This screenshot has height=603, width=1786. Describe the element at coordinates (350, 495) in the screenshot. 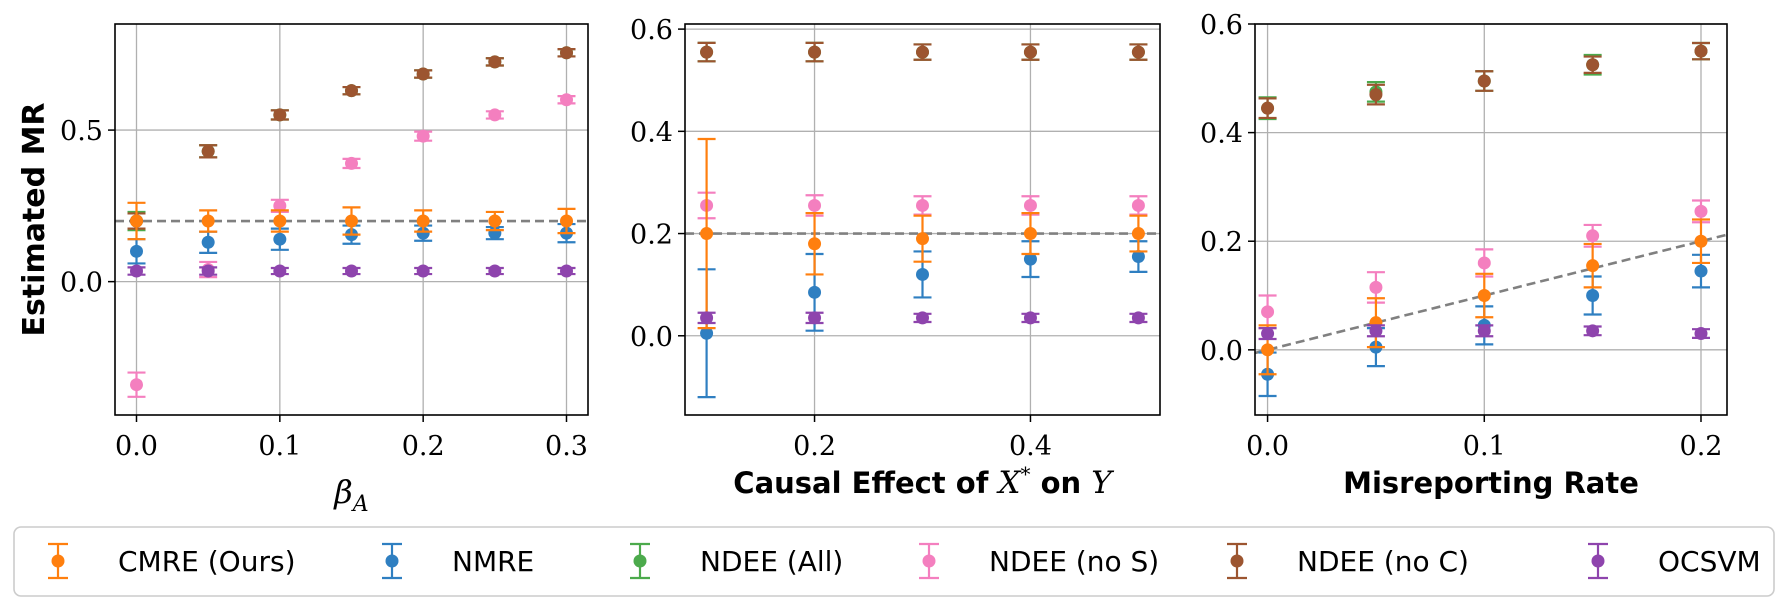

I see `x-axis-label: βA` at that location.